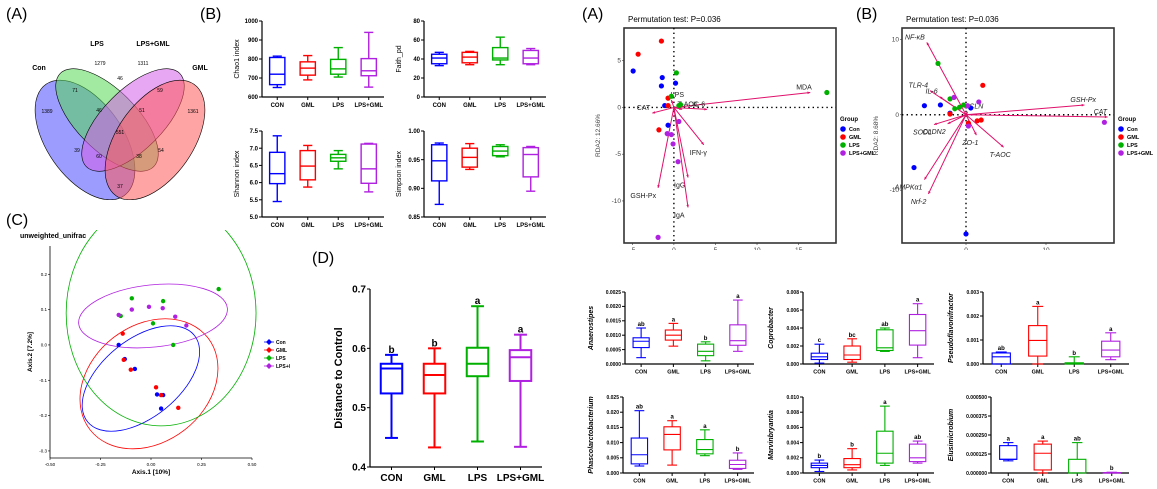 This screenshot has height=489, width=1157. I want to click on x-tick-label: LPS, so click(885, 373).